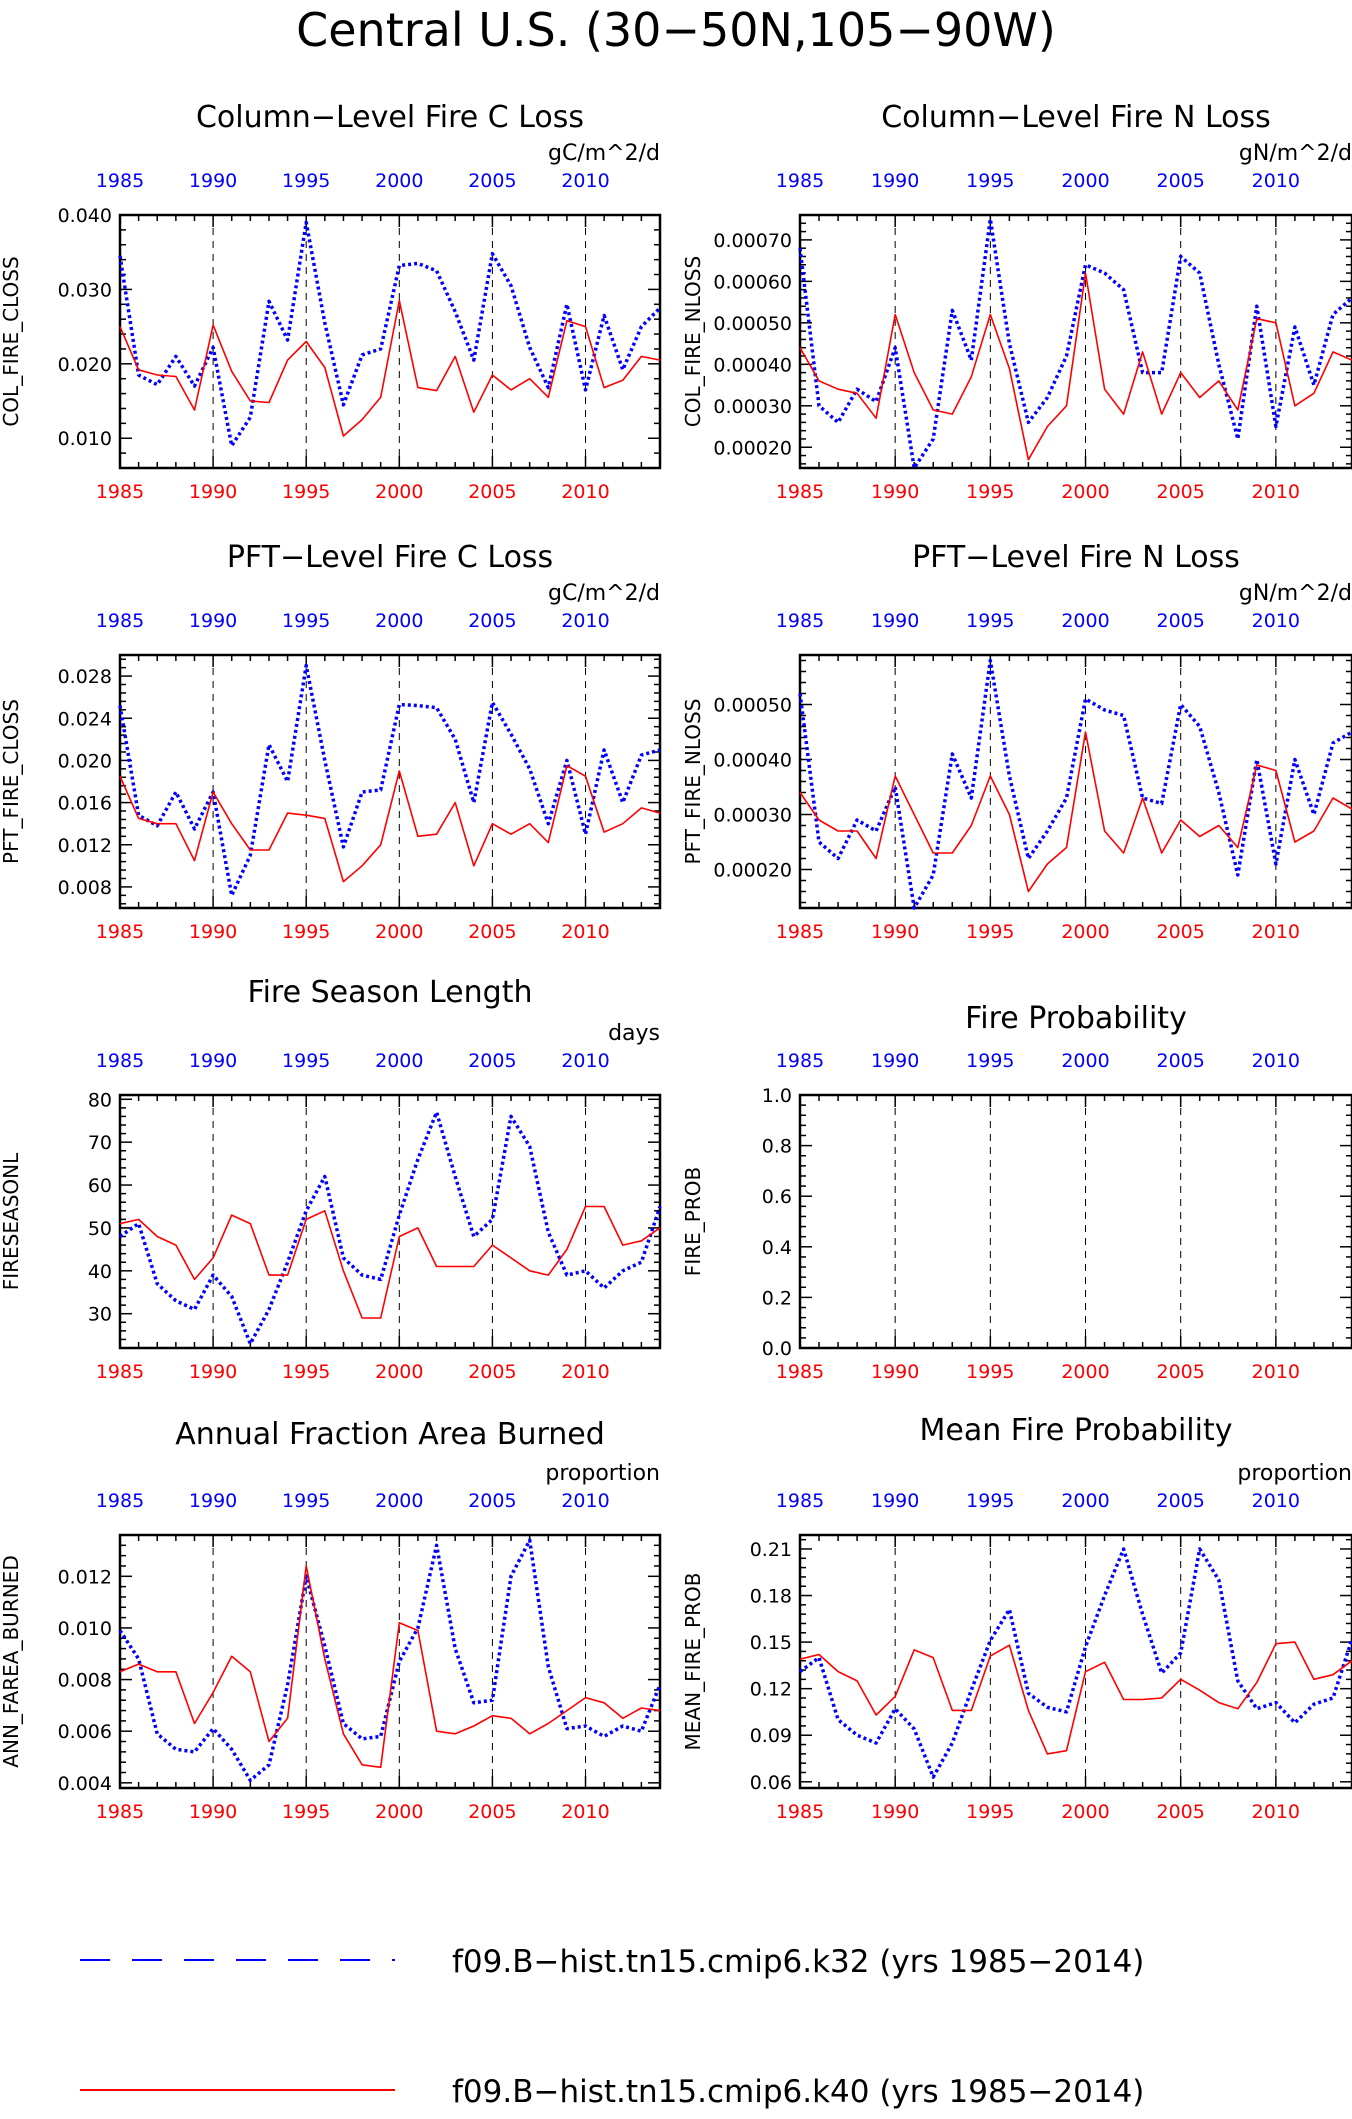 This screenshot has width=1352, height=2119. I want to click on y-tick-label: 0.6, so click(777, 1197).